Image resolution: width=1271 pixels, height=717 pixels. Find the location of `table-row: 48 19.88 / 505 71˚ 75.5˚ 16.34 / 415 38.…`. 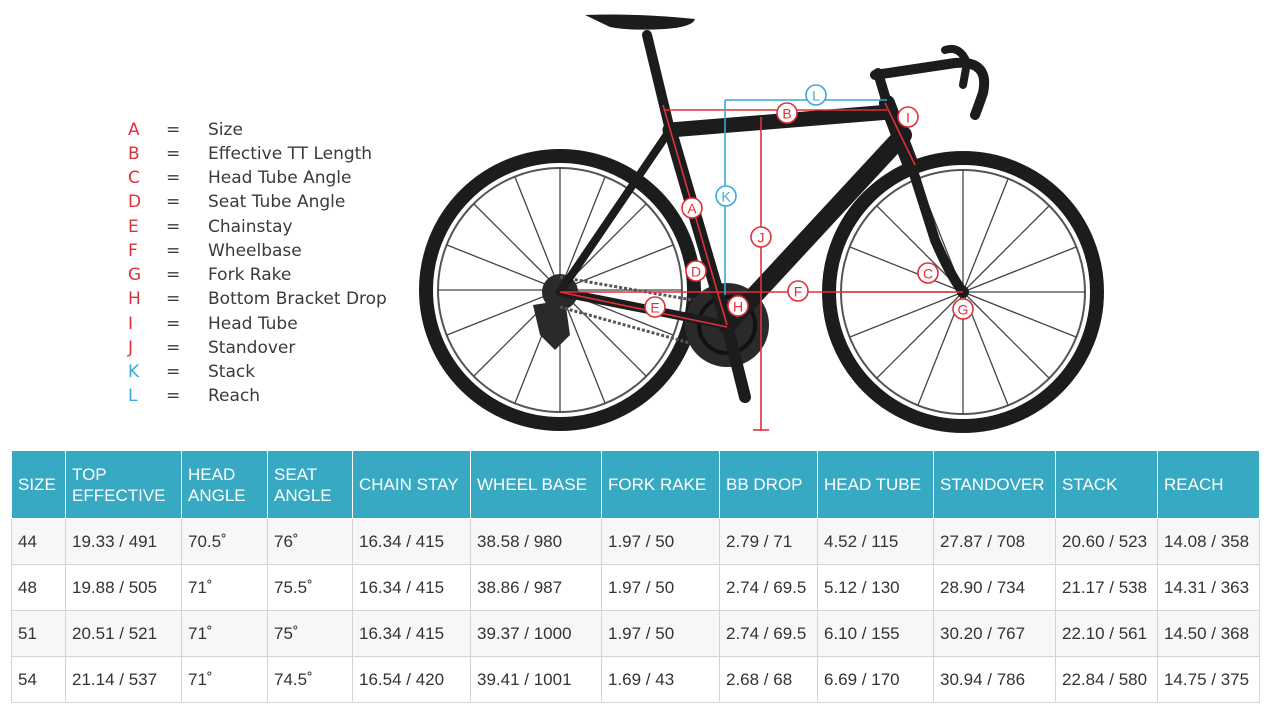

table-row: 48 19.88 / 505 71˚ 75.5˚ 16.34 / 415 38.… is located at coordinates (635, 587).